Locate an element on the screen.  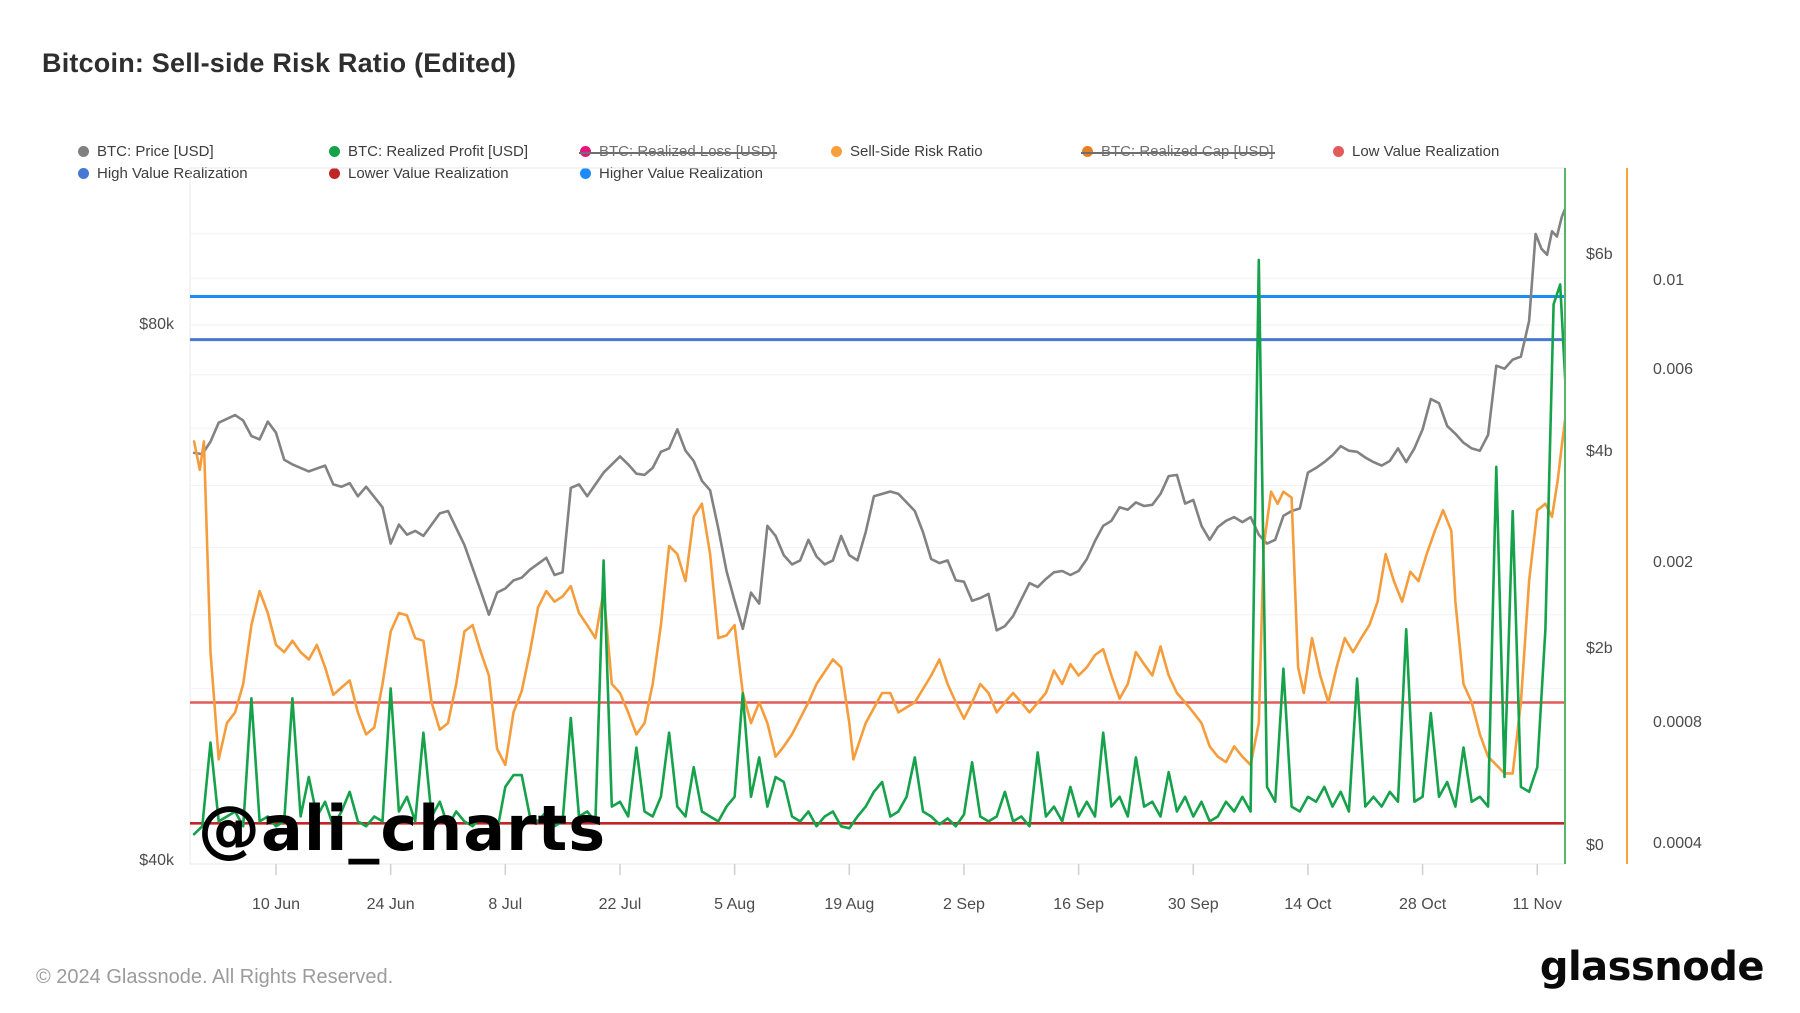
legend-label: Higher Value Realization is located at coordinates (681, 173).